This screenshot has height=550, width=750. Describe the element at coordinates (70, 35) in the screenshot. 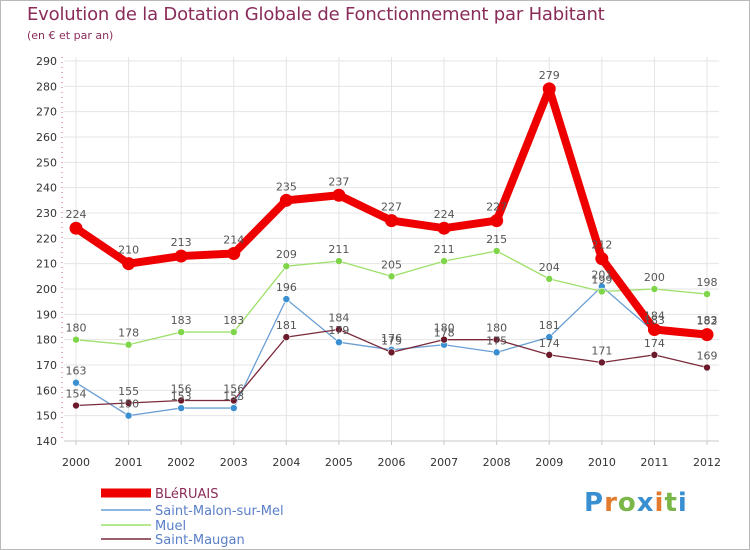

I see `chart-subtitle: (en € et par an)` at that location.